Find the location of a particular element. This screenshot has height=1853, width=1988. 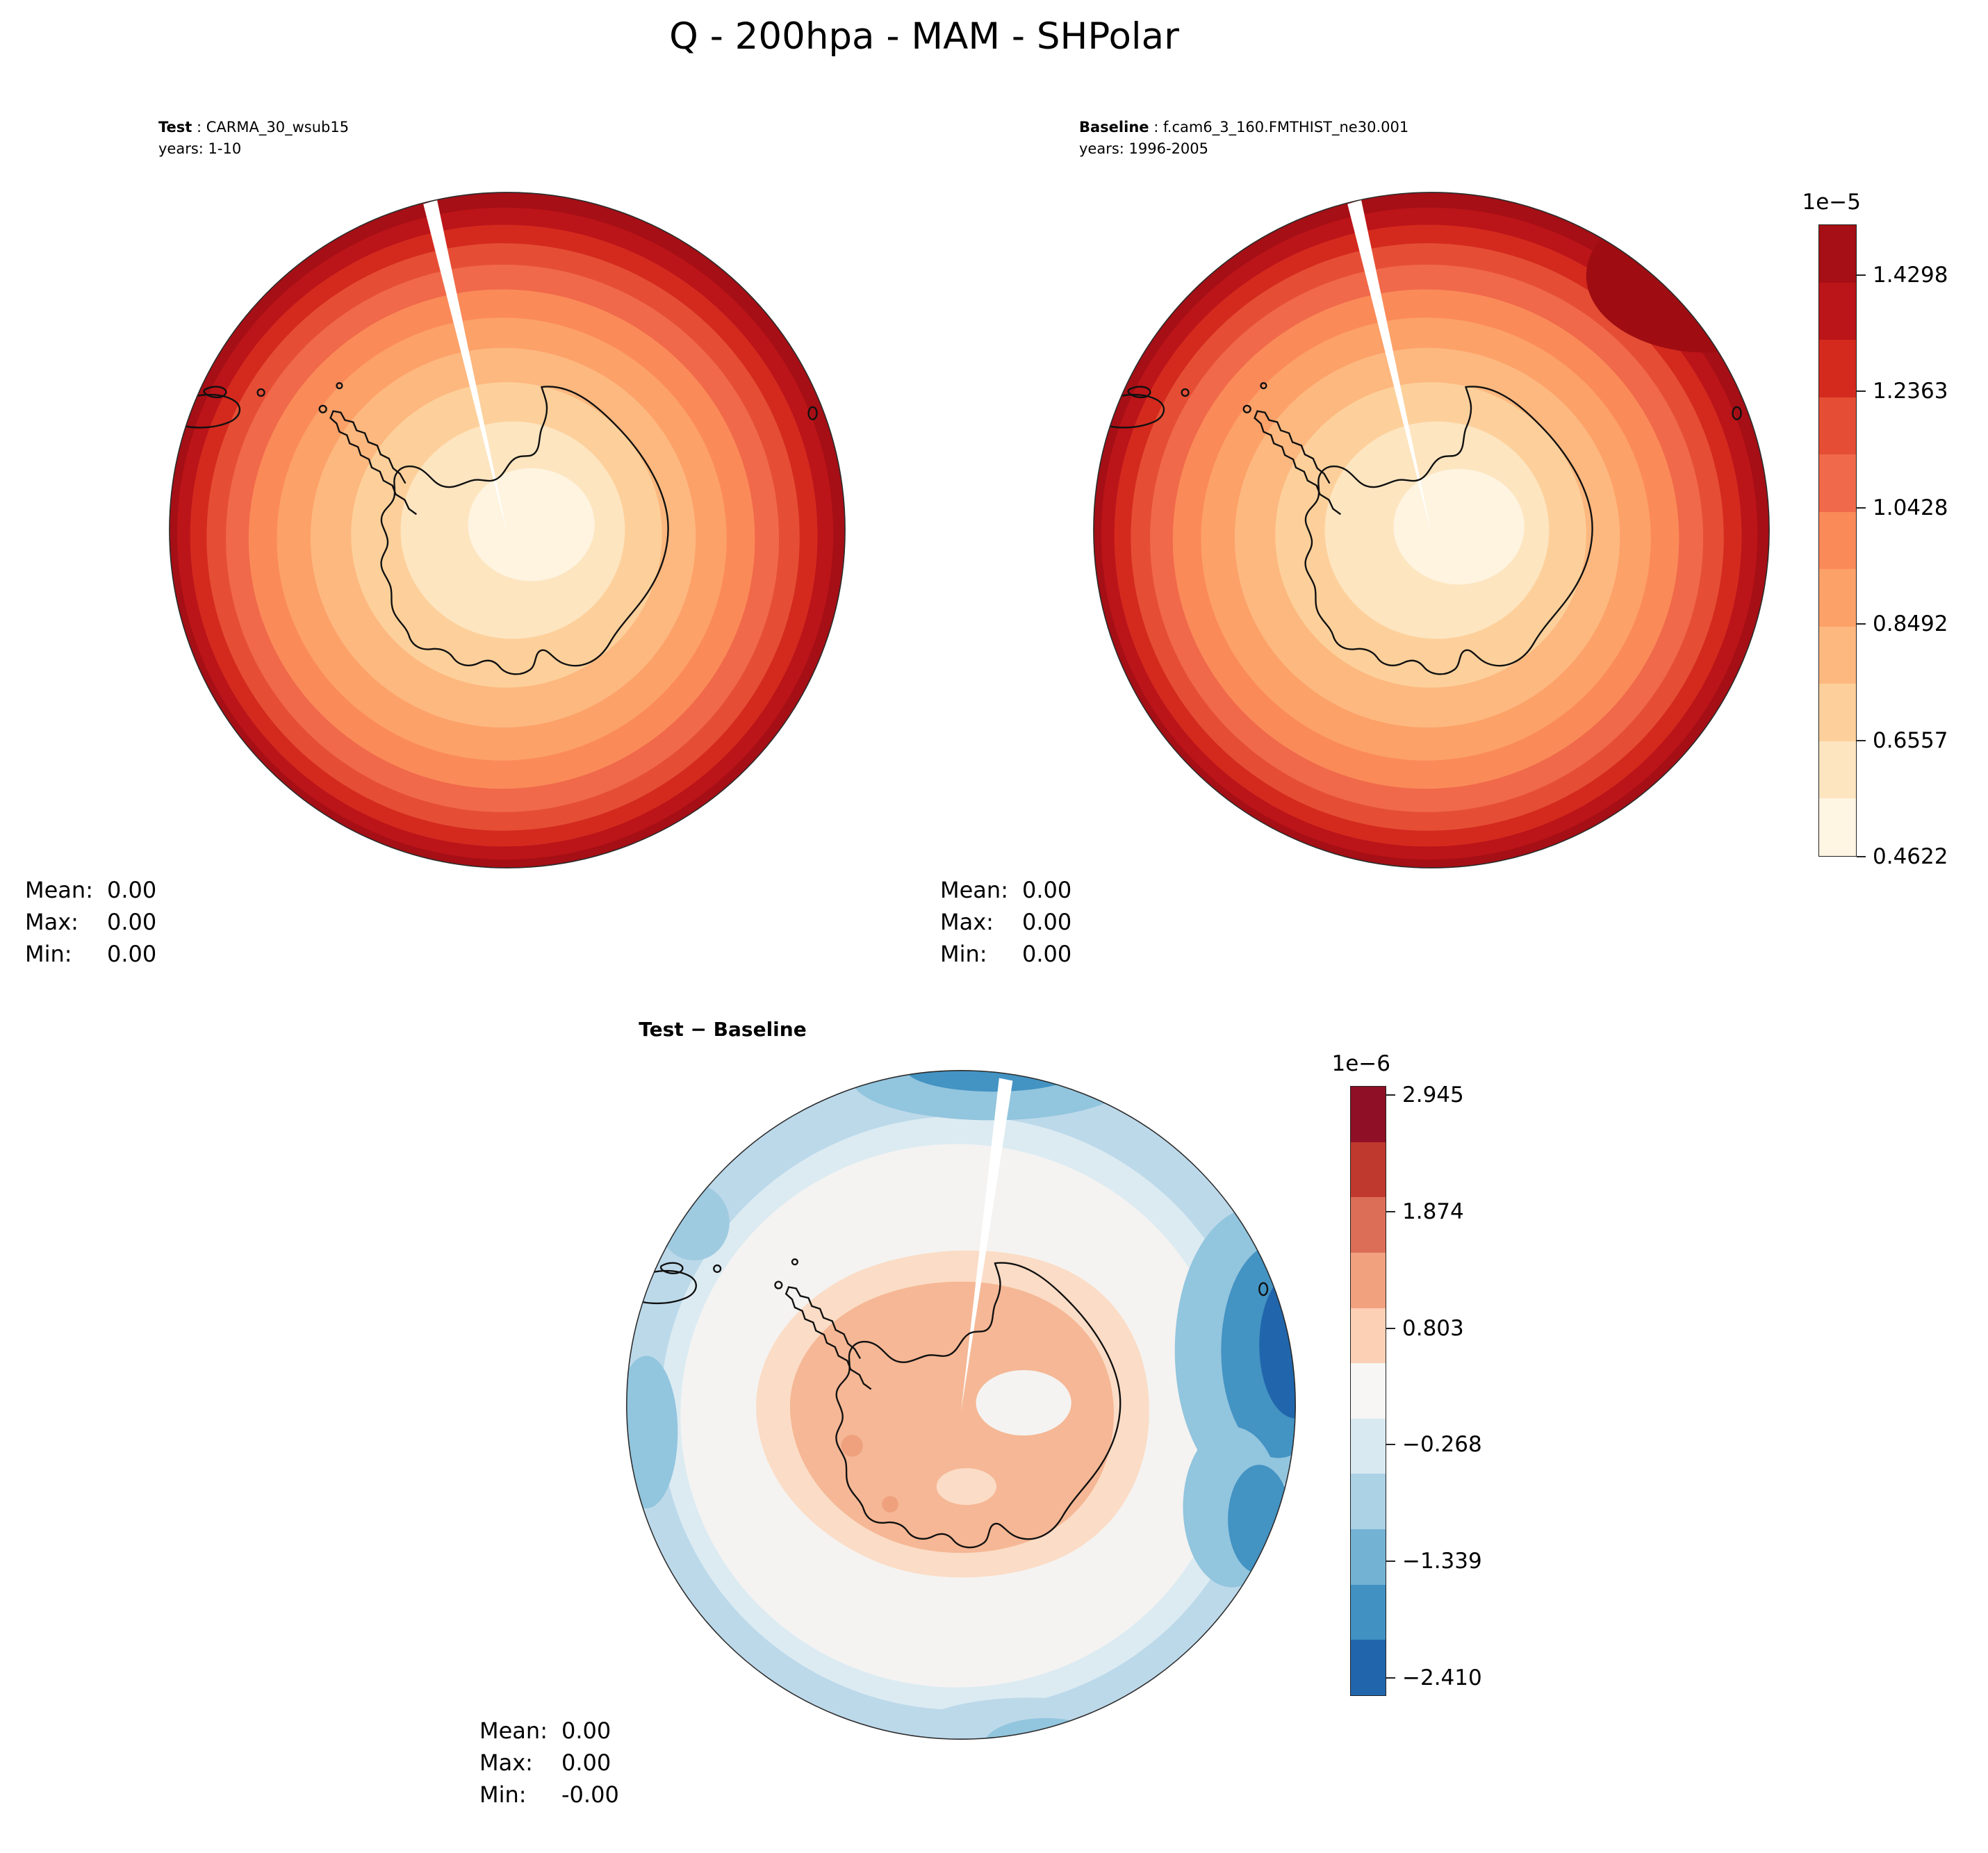

diff-panel-title: Test − Baseline is located at coordinates (723, 1029).